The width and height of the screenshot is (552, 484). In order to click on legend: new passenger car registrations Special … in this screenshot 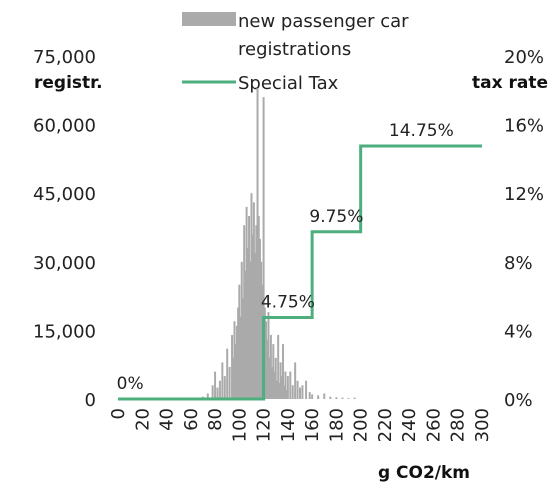, I will do `click(295, 52)`.